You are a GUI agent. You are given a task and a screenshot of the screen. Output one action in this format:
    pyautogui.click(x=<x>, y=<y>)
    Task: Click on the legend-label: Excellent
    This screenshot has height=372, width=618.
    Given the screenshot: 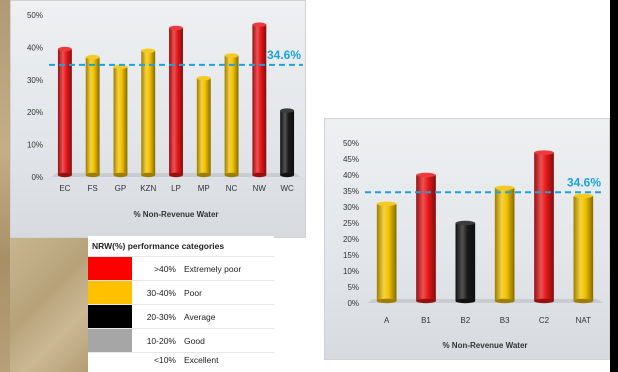 What is the action you would take?
    pyautogui.click(x=201, y=359)
    